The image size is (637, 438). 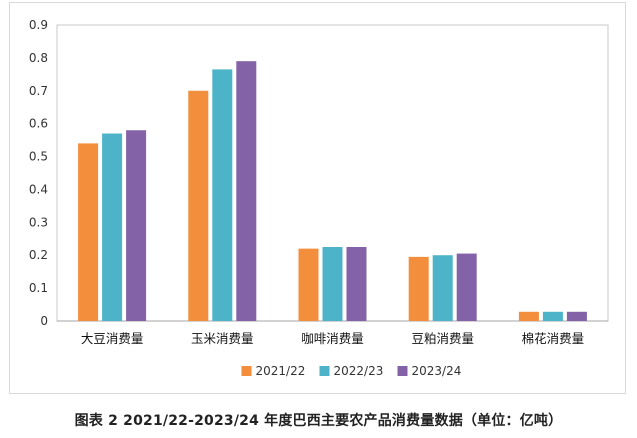 I want to click on legend-label: 2023/24, so click(x=437, y=371).